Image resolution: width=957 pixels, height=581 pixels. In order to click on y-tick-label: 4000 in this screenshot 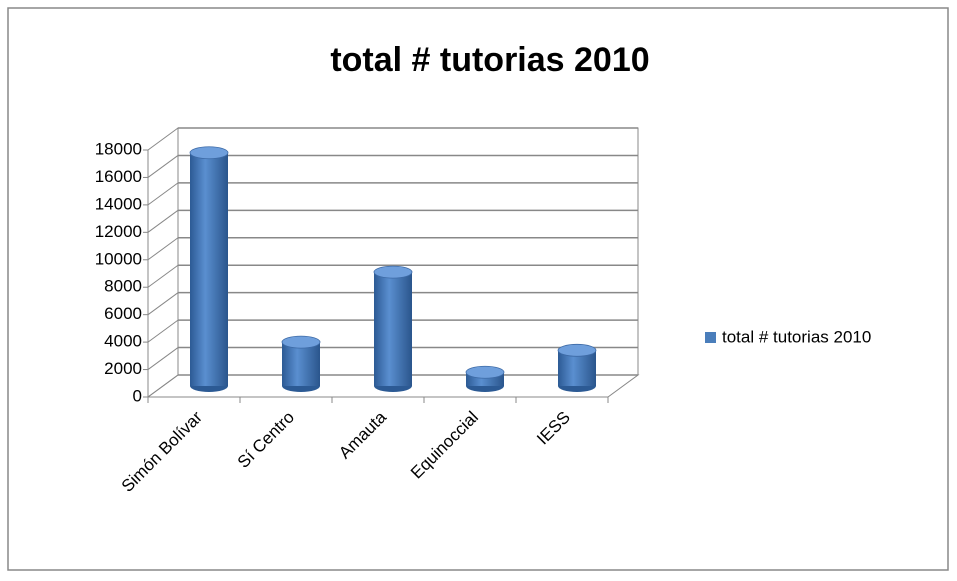, I will do `click(123, 341)`.